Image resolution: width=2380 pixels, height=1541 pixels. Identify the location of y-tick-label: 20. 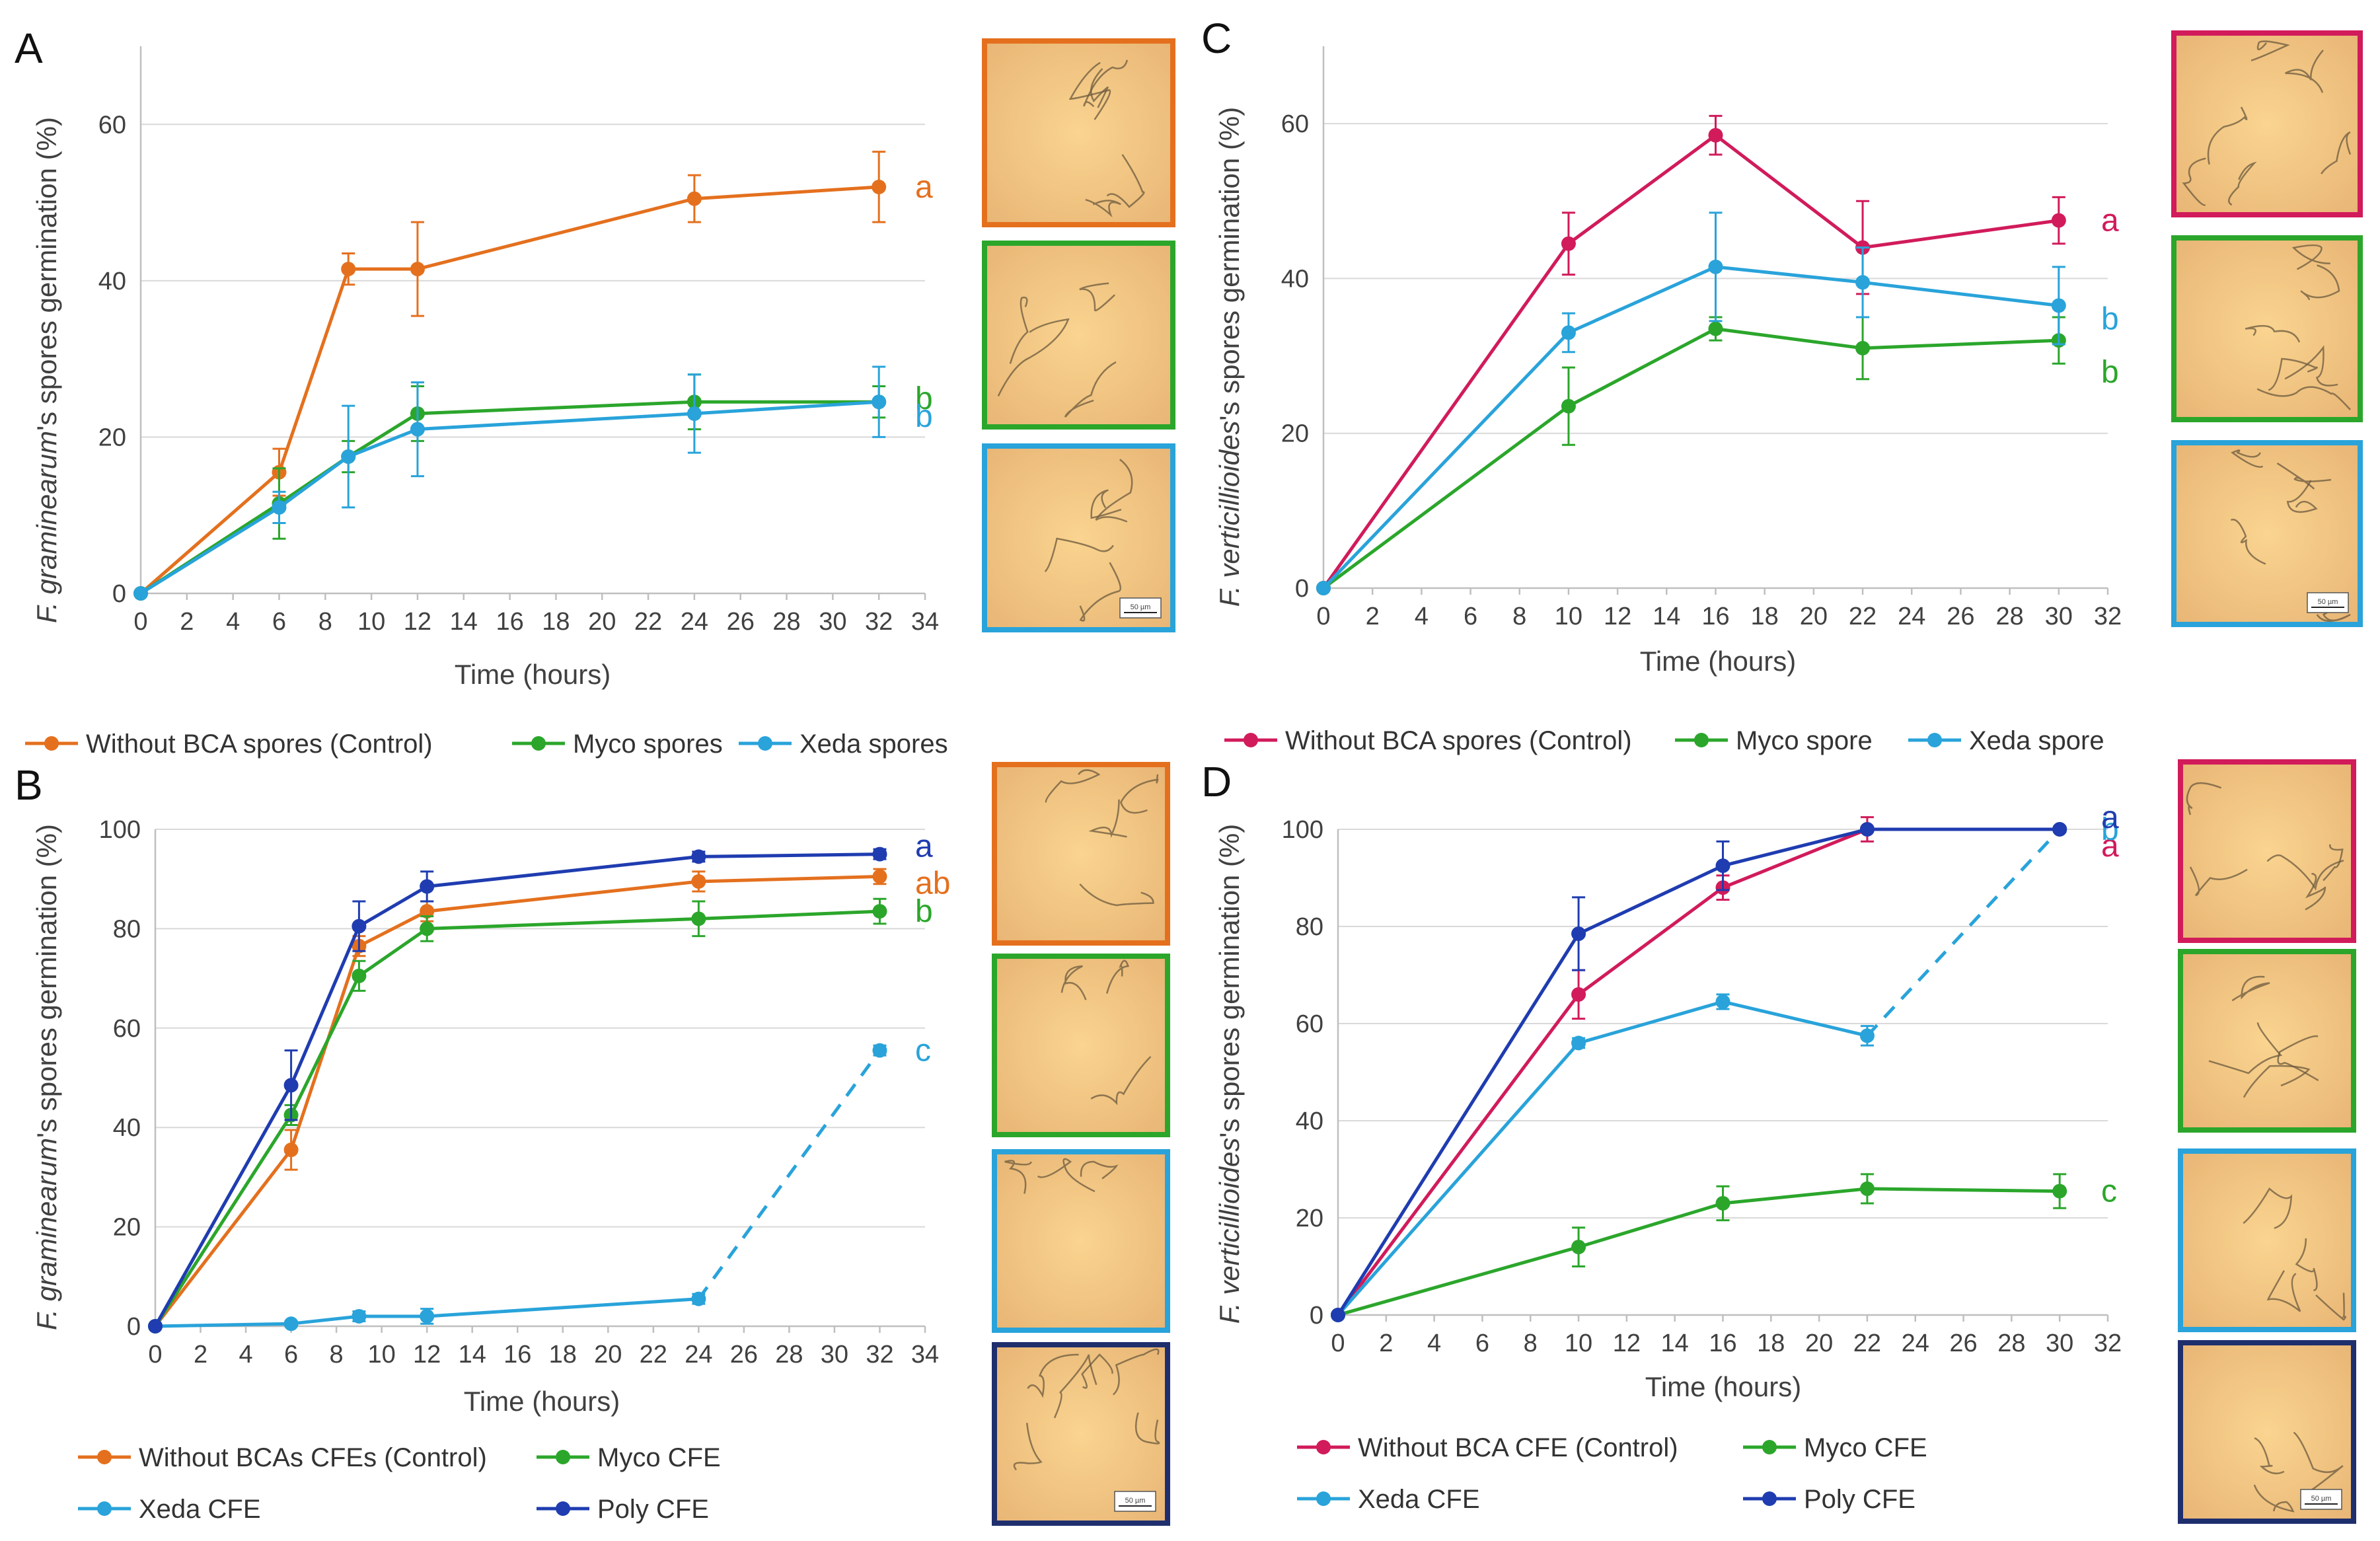
(1309, 1218).